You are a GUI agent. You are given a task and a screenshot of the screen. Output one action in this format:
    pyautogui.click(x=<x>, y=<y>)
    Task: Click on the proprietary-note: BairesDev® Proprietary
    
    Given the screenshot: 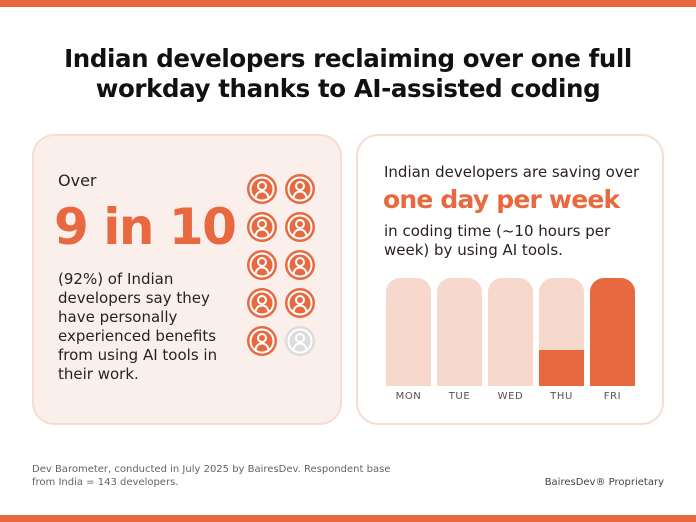 What is the action you would take?
    pyautogui.click(x=604, y=482)
    